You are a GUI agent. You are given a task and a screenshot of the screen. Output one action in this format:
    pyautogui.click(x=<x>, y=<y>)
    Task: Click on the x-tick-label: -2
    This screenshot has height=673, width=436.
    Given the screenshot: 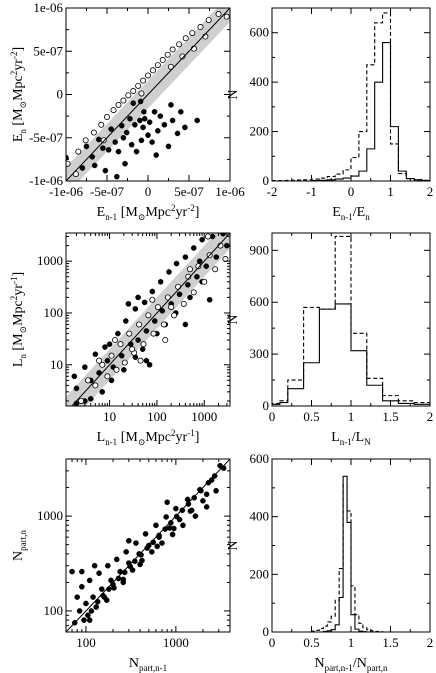 What is the action you would take?
    pyautogui.click(x=272, y=191)
    